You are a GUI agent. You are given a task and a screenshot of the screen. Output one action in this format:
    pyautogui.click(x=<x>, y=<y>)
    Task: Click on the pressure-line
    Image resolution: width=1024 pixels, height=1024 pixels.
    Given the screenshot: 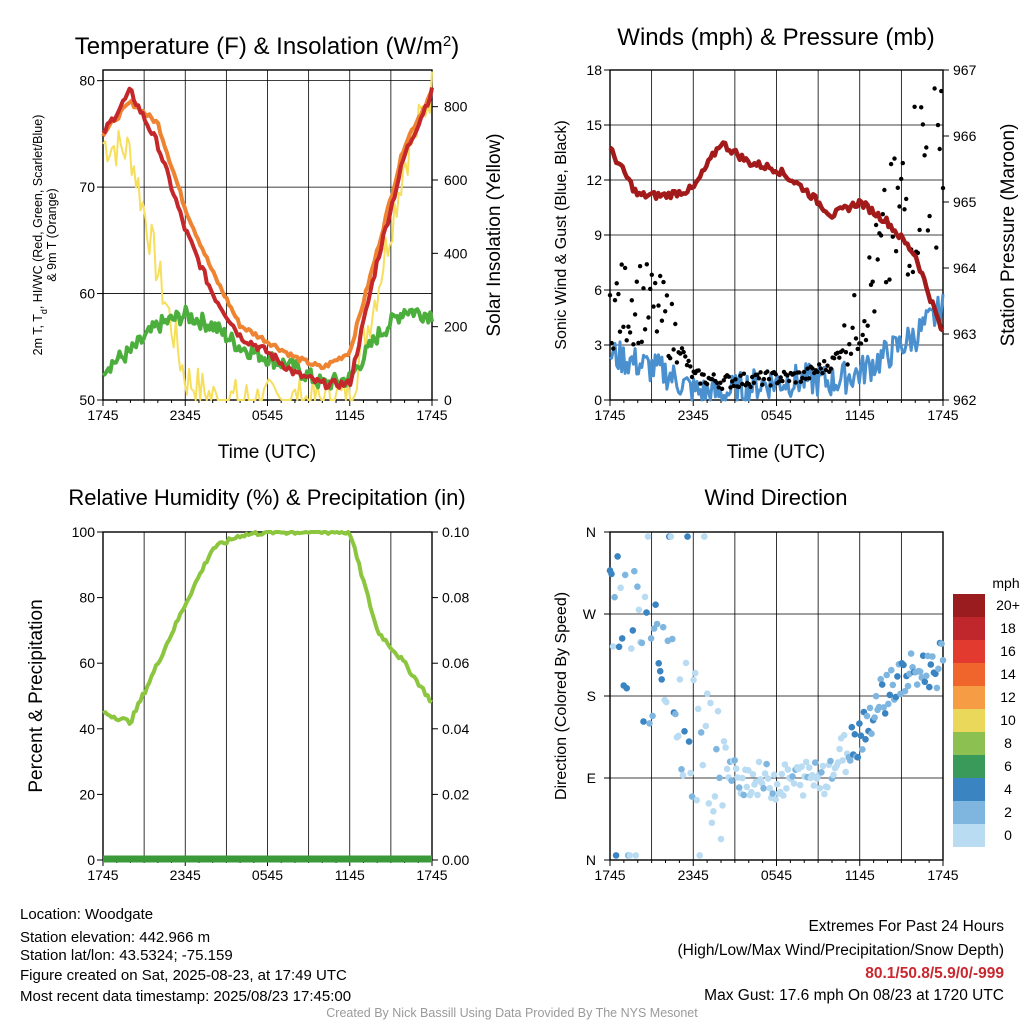 What is the action you would take?
    pyautogui.click(x=776, y=236)
    